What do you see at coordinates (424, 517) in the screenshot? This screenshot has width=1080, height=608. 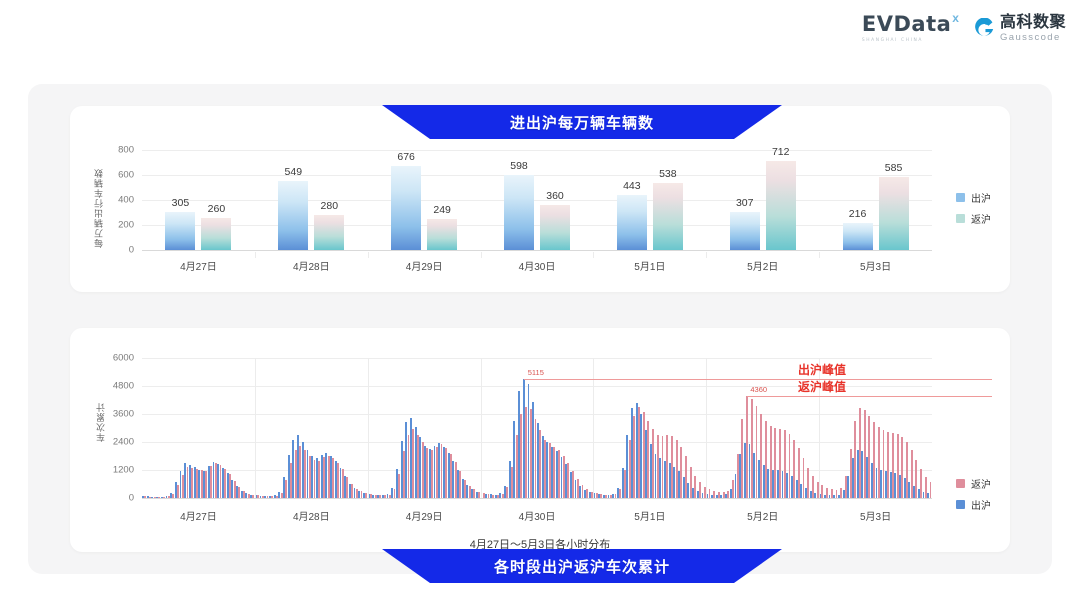 I see `chart2-x-tick-4月29日: 4月29日` at bounding box center [424, 517].